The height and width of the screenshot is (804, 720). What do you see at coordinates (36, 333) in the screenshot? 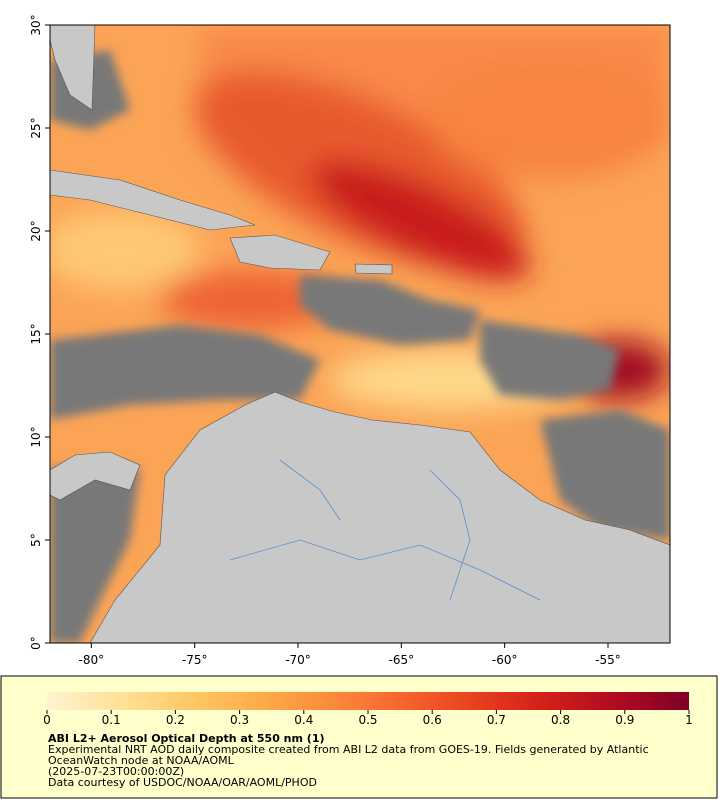
I see `y-tick-label: 15°` at bounding box center [36, 333].